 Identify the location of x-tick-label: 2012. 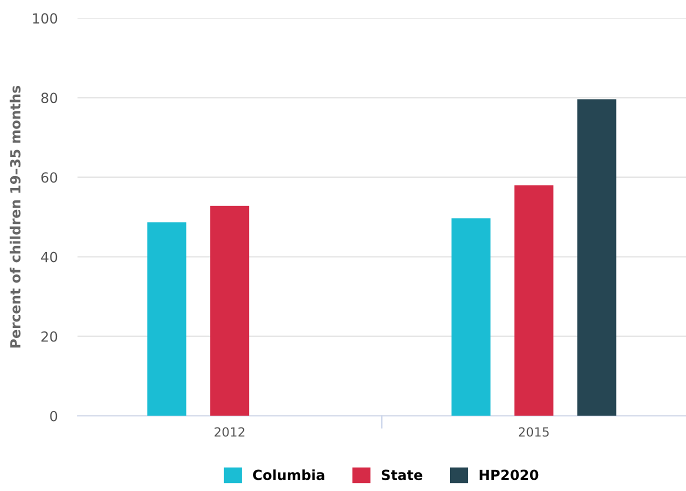
(229, 432).